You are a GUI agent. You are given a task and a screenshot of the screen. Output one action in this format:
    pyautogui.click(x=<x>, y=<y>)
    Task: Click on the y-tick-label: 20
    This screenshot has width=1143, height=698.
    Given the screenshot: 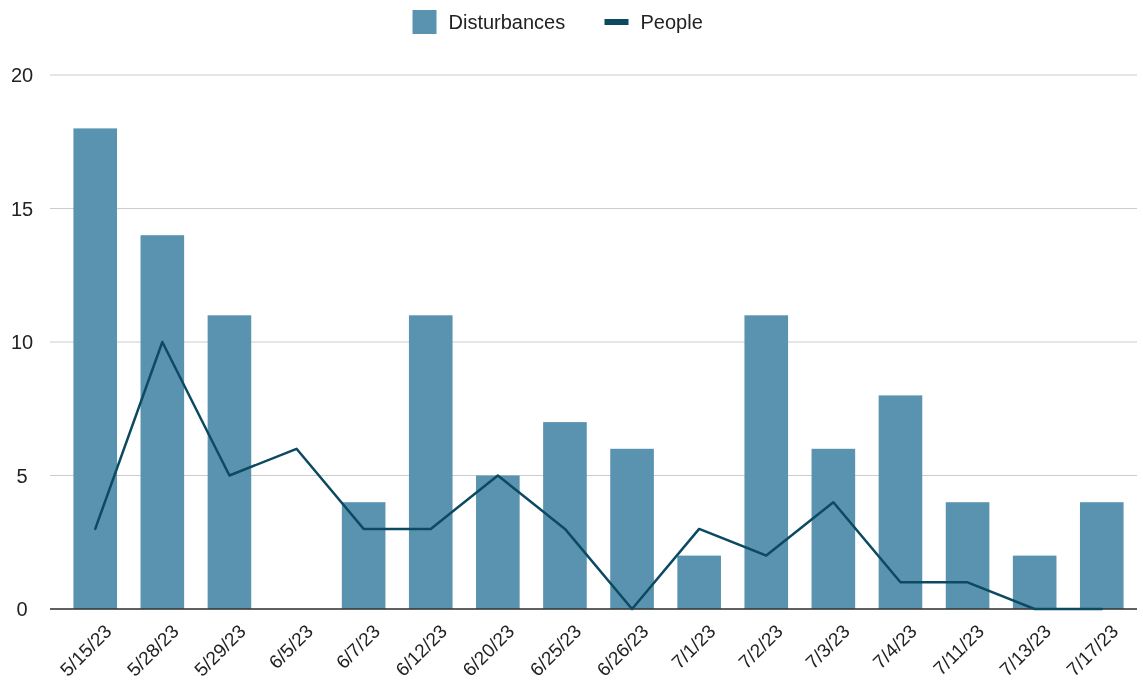 What is the action you would take?
    pyautogui.click(x=22, y=75)
    